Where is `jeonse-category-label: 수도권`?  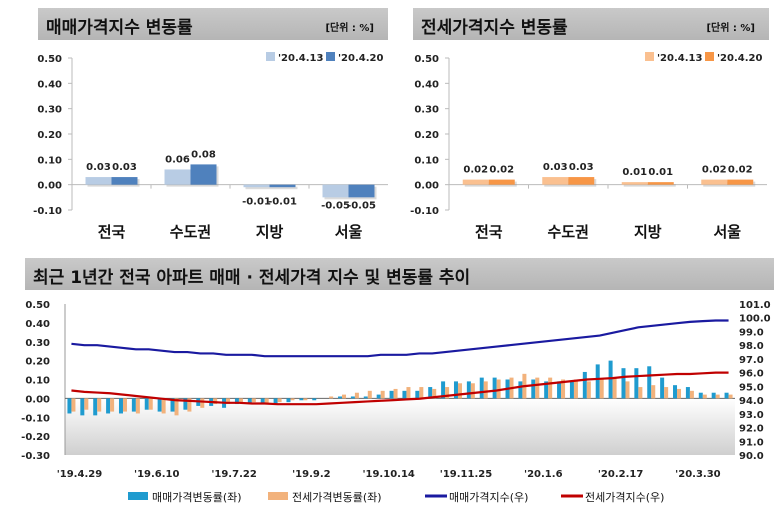 jeonse-category-label: 수도권 is located at coordinates (568, 232).